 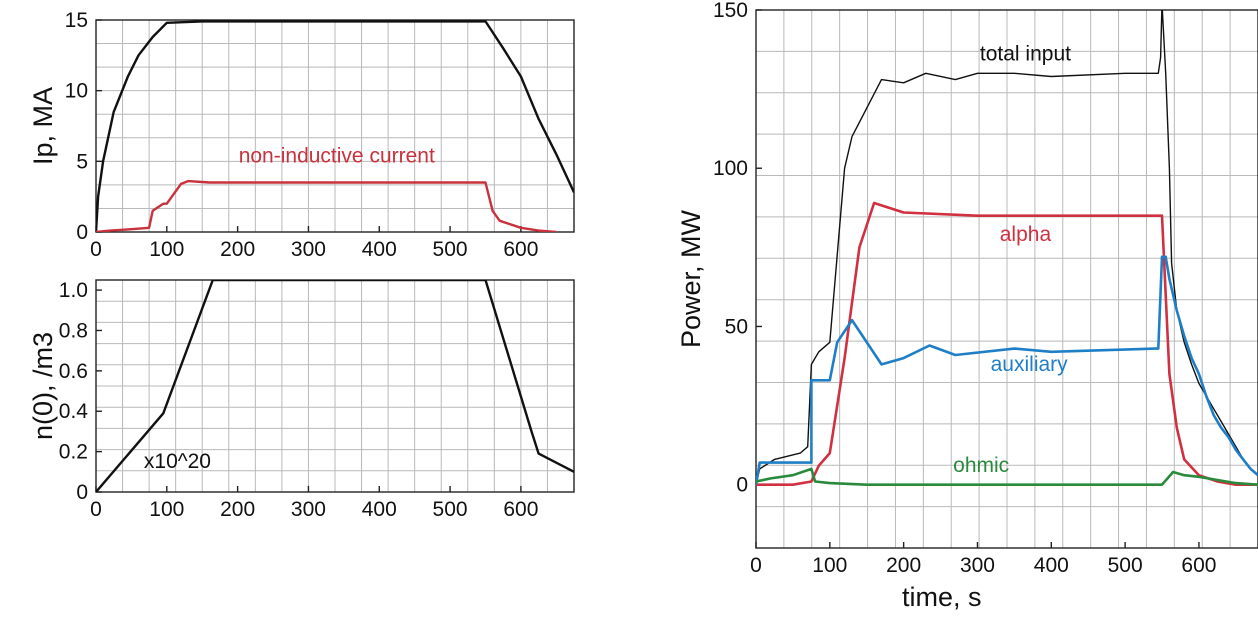 I want to click on y-tick-label: 5, so click(x=82, y=161).